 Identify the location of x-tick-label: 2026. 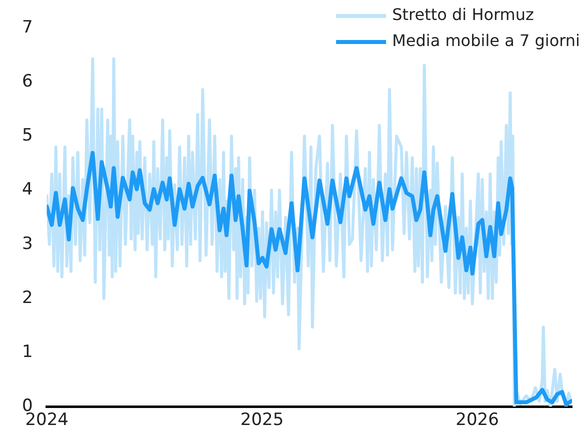
(477, 420).